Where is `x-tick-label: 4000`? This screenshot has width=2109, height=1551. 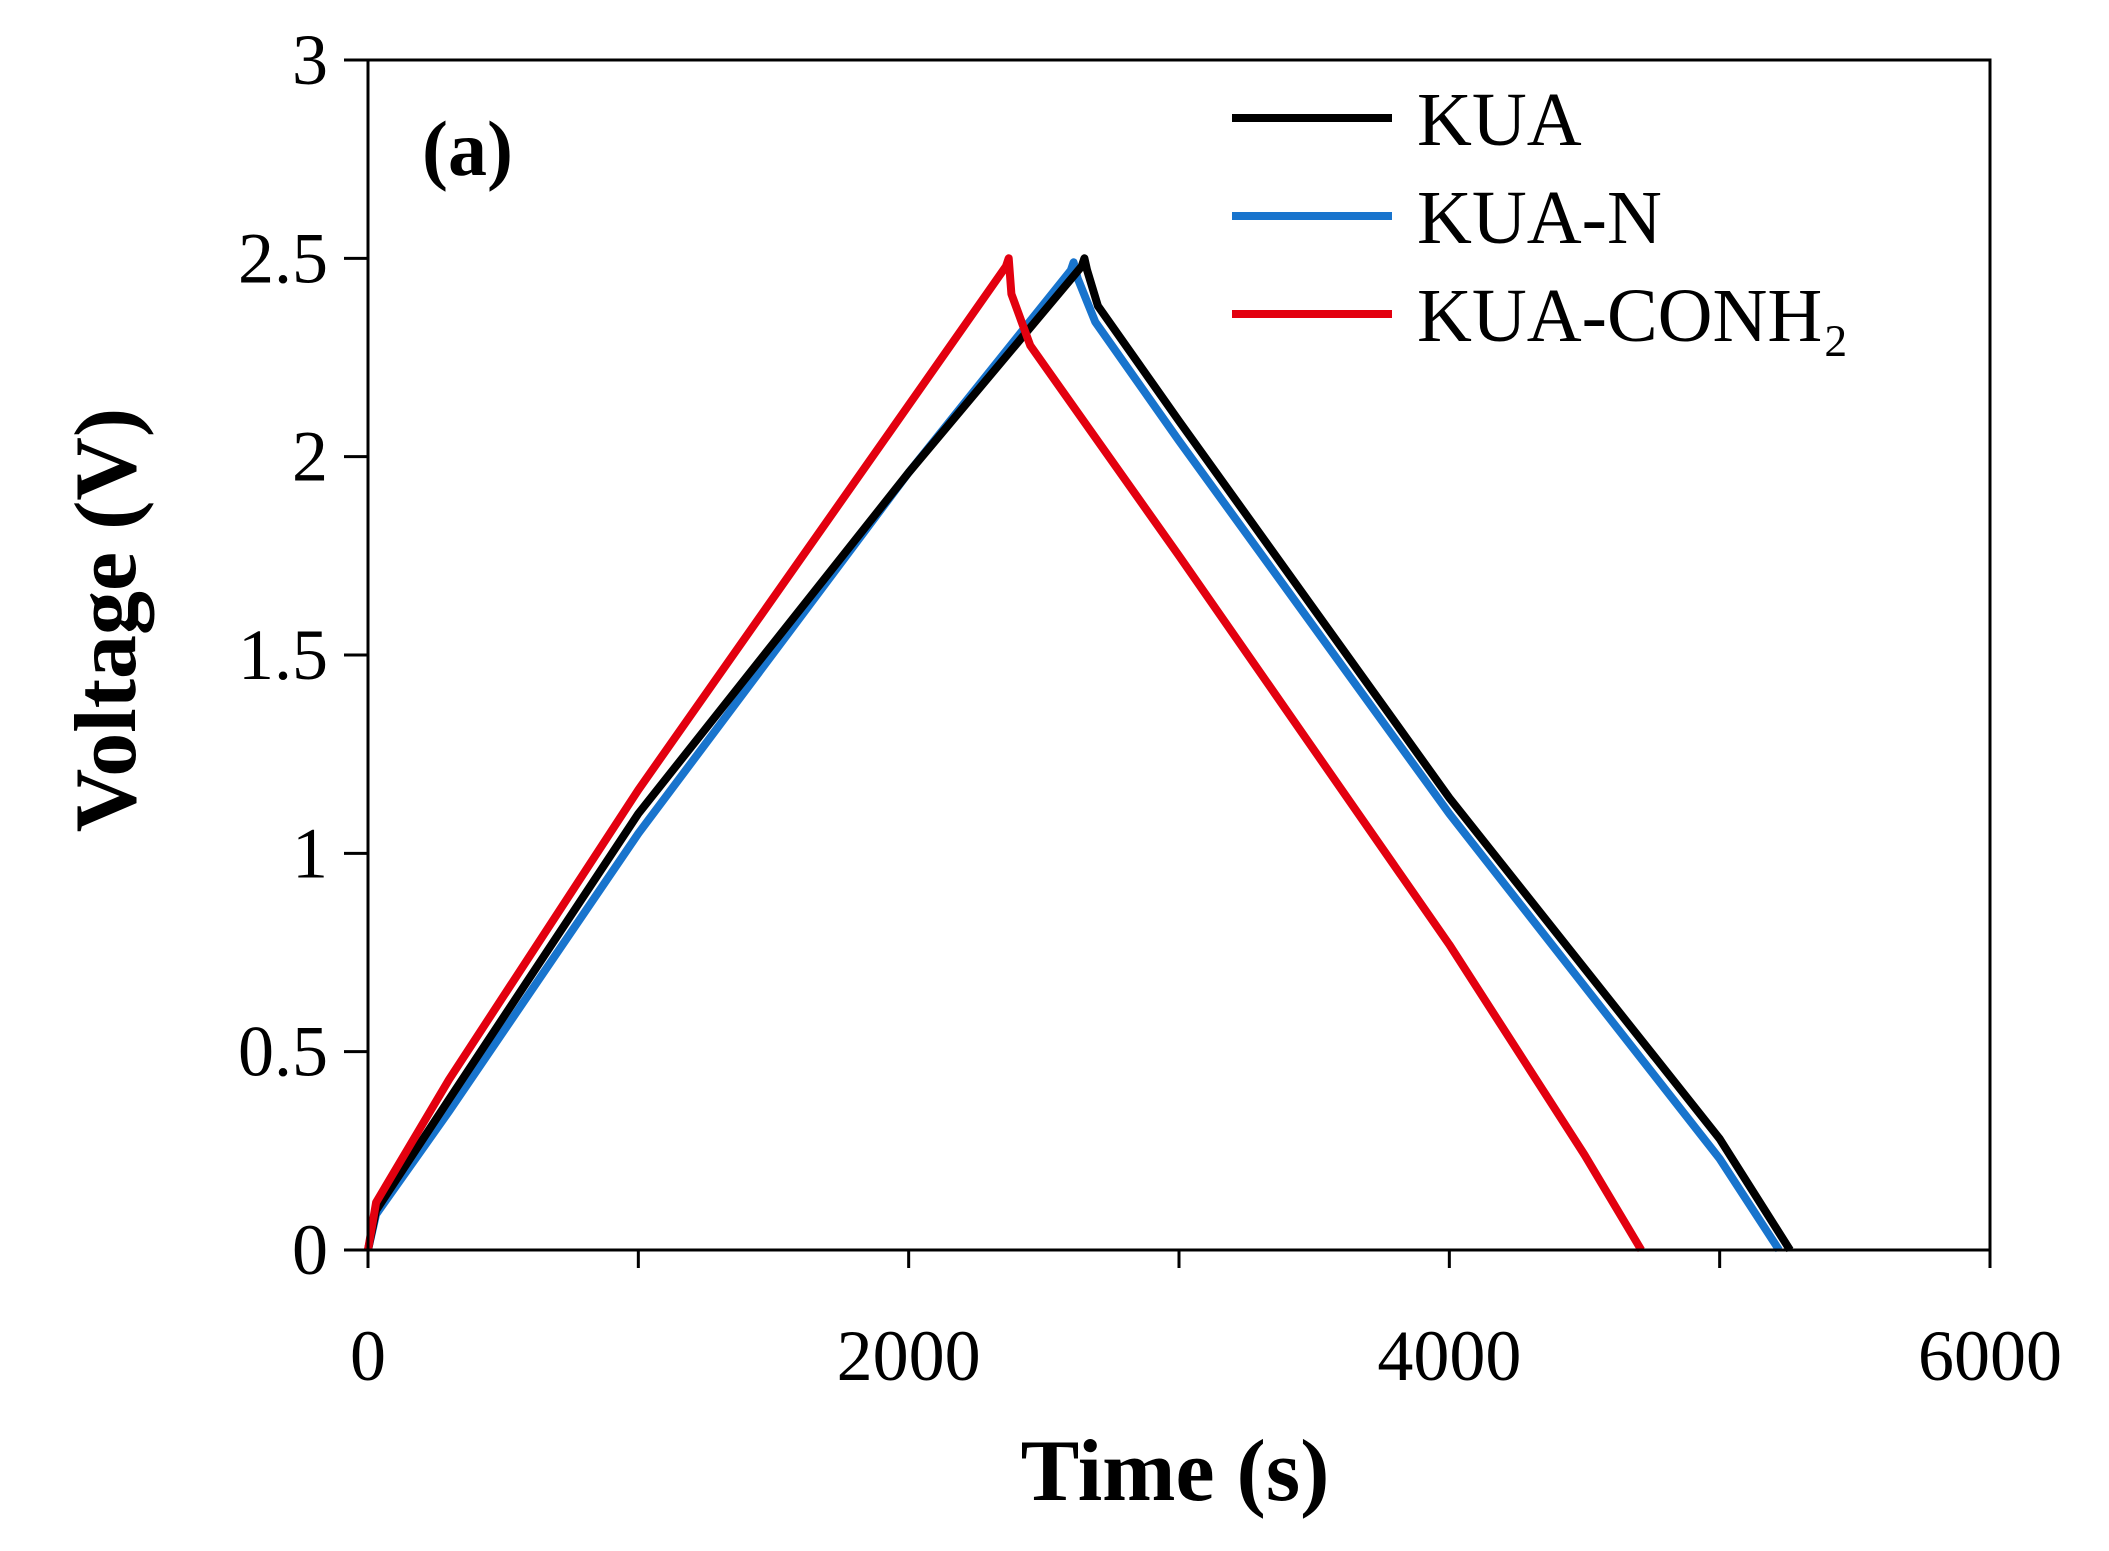 x-tick-label: 4000 is located at coordinates (1449, 1356).